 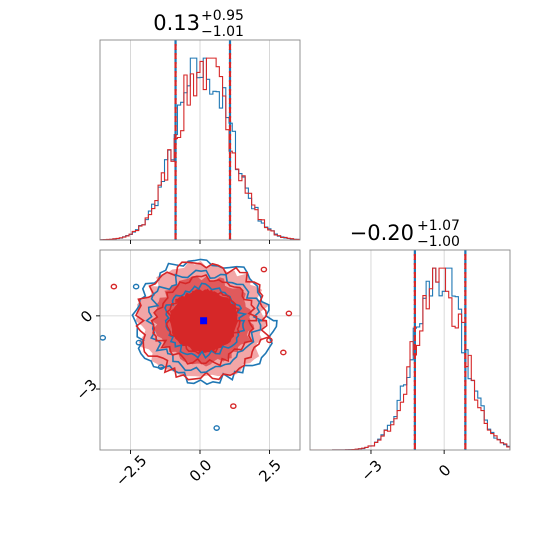 What do you see at coordinates (438, 226) in the screenshot?
I see `hist-y-title-plus: +1.07` at bounding box center [438, 226].